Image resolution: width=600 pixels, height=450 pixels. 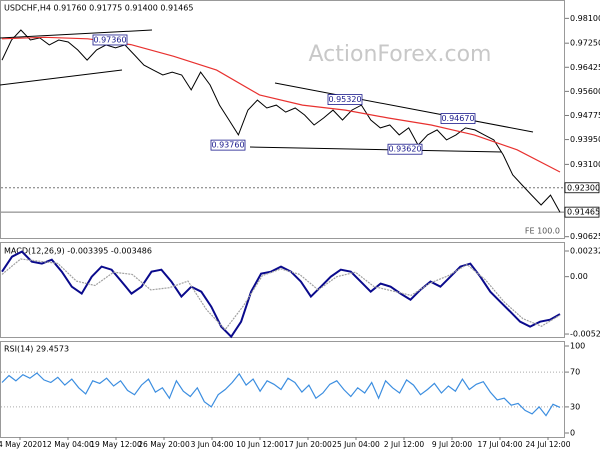 I want to click on annotation-label: 0.94670, so click(x=457, y=118).